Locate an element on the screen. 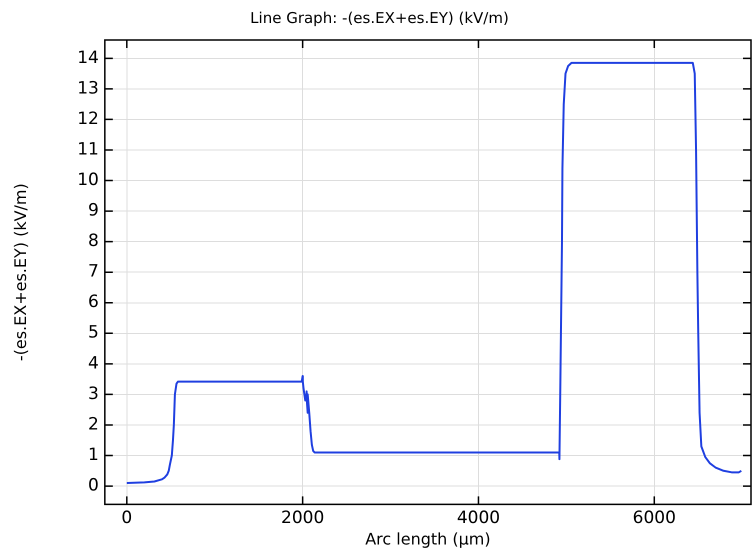  y-tick-label: 14 is located at coordinates (88, 58).